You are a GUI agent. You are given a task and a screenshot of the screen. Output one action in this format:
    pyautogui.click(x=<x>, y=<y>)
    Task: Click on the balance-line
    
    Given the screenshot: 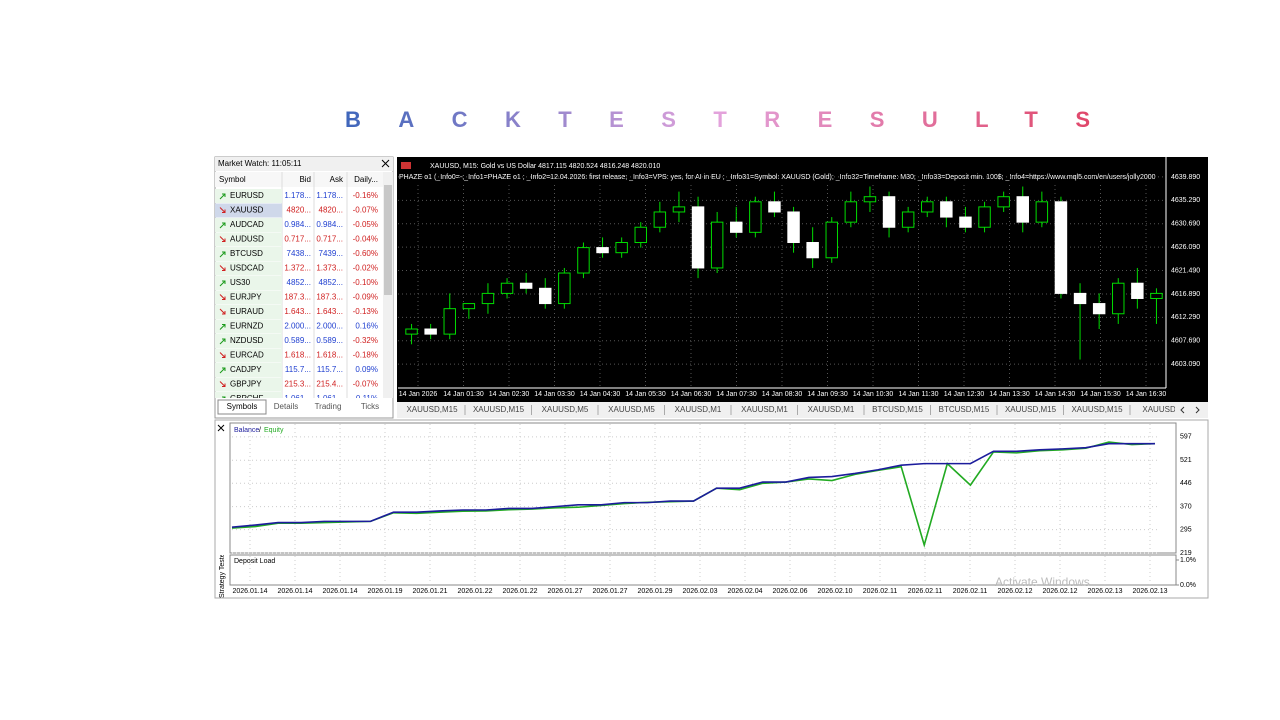 What is the action you would take?
    pyautogui.click(x=693, y=485)
    